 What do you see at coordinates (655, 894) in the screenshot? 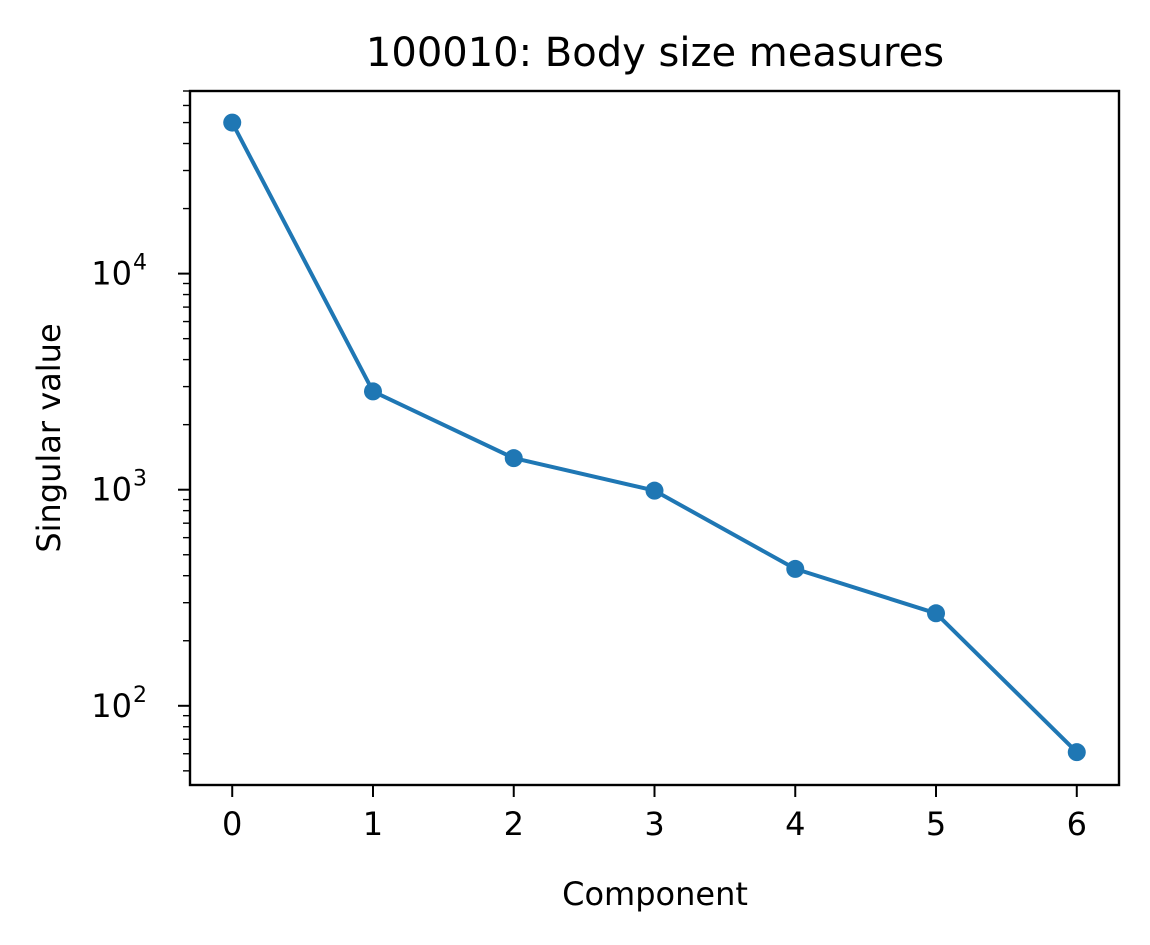
I see `x-axis-label: Component` at bounding box center [655, 894].